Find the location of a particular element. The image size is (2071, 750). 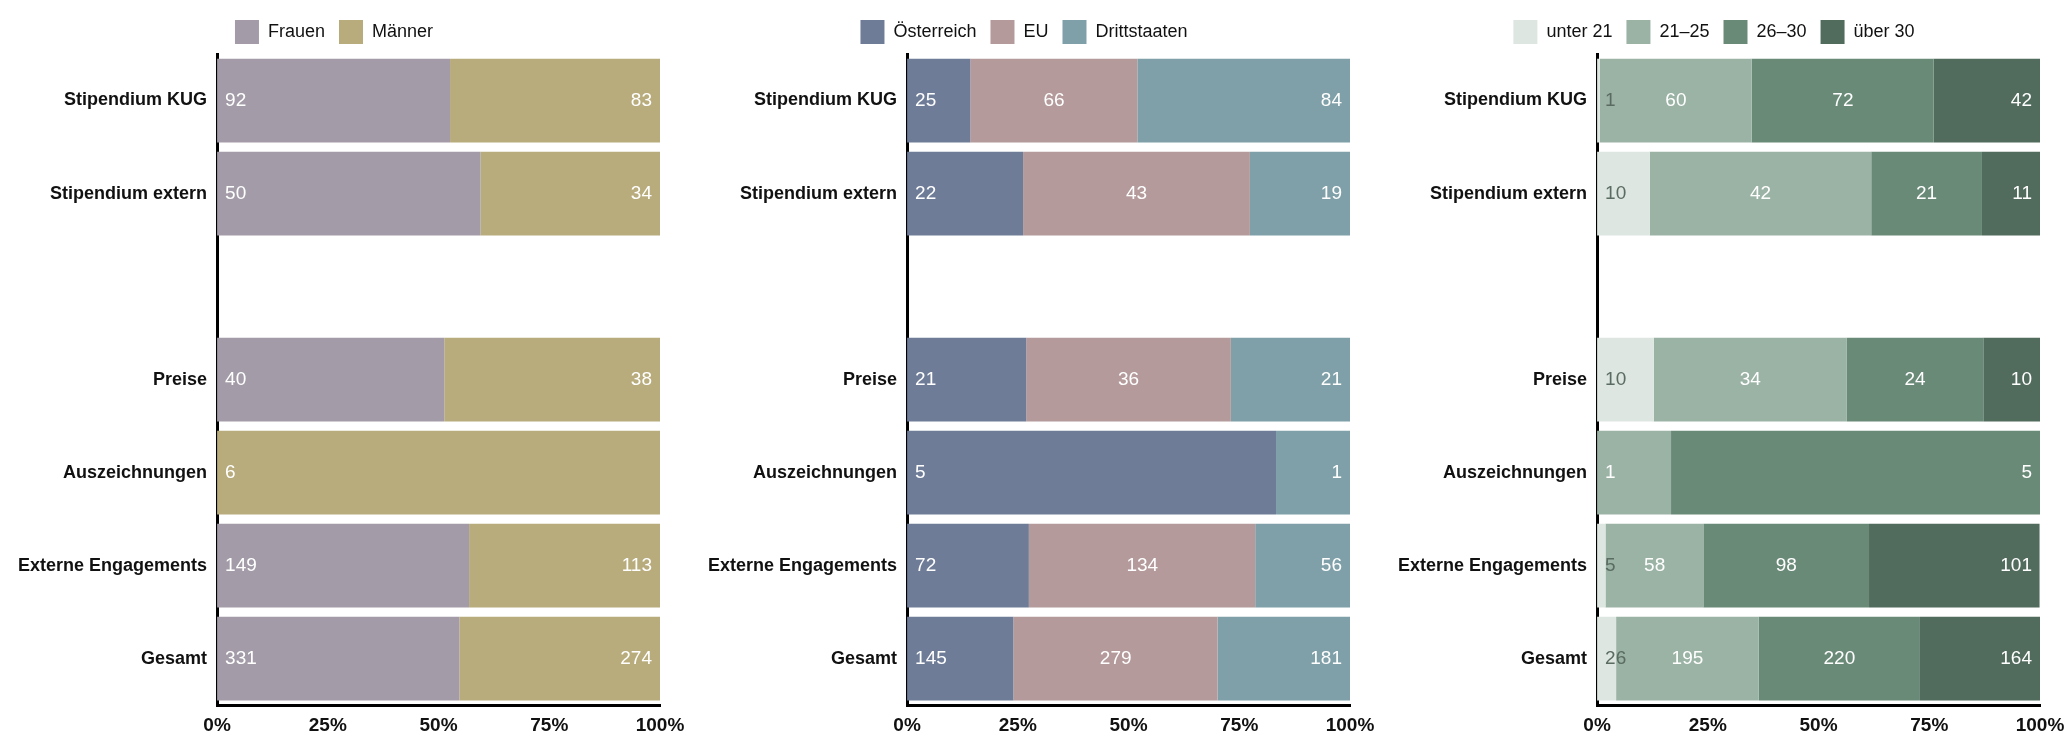

annotation: 92 is located at coordinates (236, 99).